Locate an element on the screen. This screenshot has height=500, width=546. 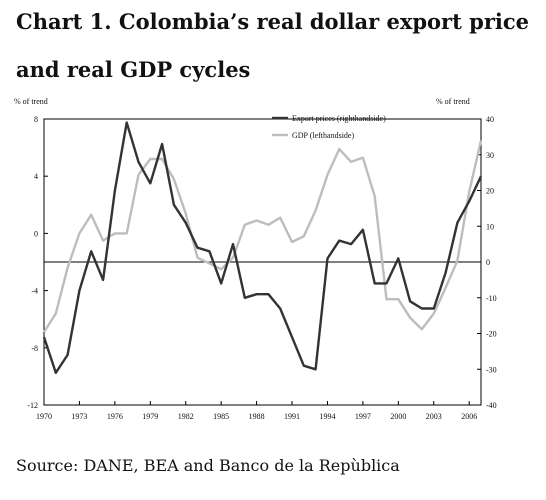
right-axis-tick-label: -10 is located at coordinates (491, 298).